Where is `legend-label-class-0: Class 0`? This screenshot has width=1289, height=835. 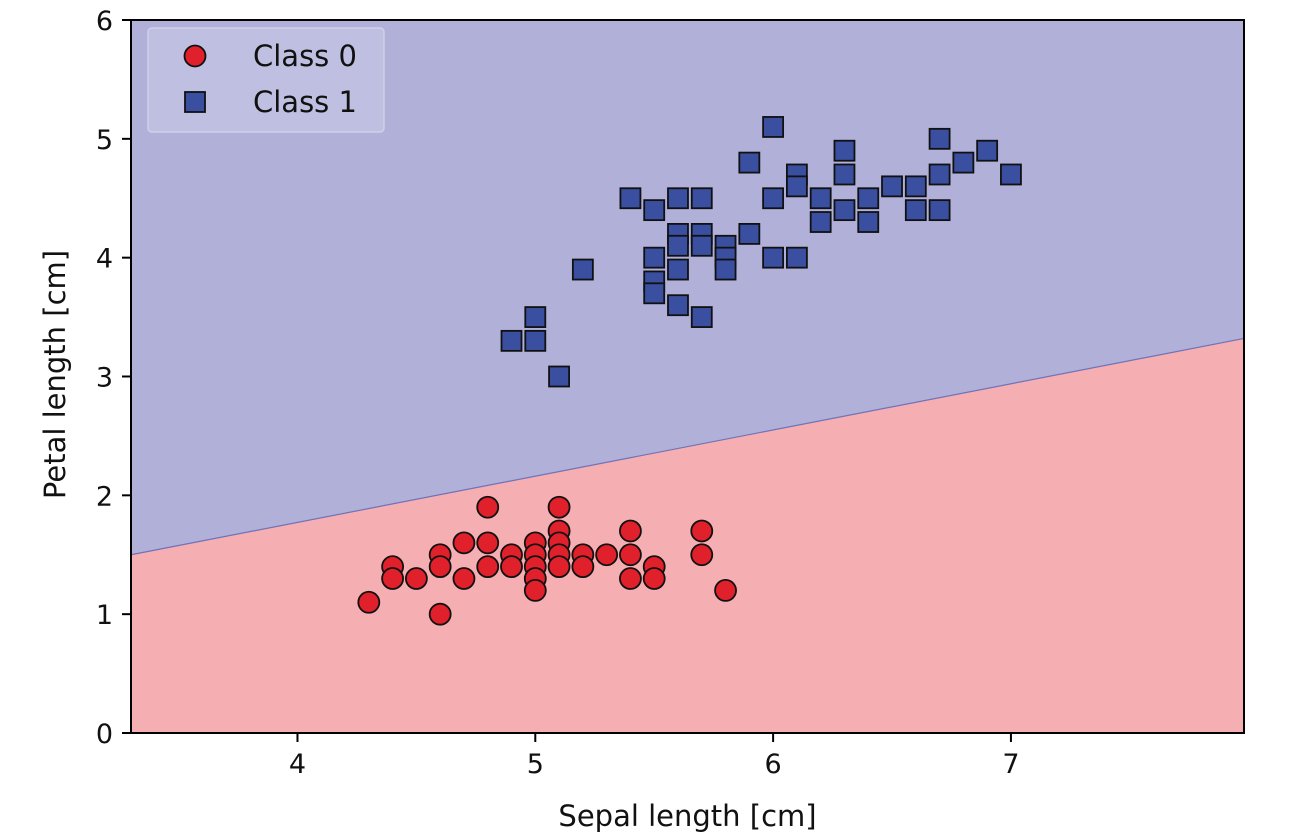 legend-label-class-0: Class 0 is located at coordinates (305, 56).